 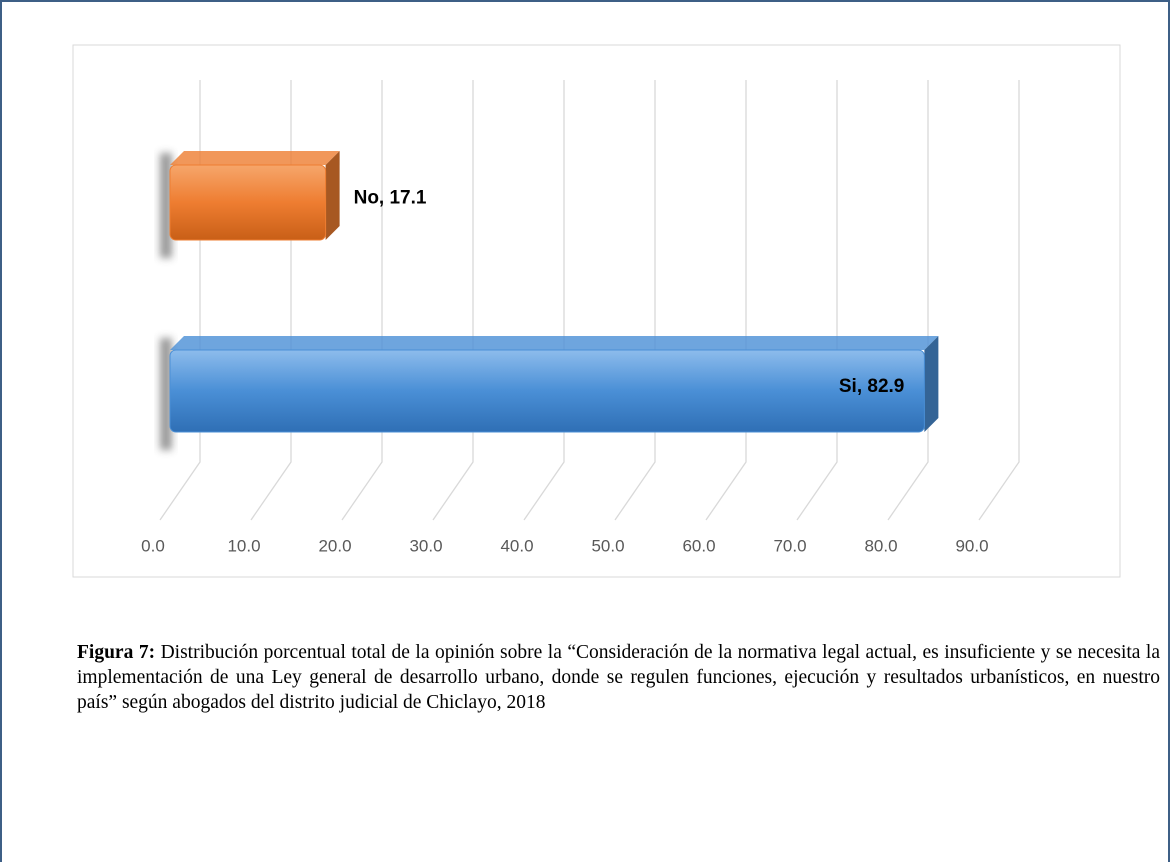 I want to click on x-tick-label: 0.0, so click(x=153, y=545).